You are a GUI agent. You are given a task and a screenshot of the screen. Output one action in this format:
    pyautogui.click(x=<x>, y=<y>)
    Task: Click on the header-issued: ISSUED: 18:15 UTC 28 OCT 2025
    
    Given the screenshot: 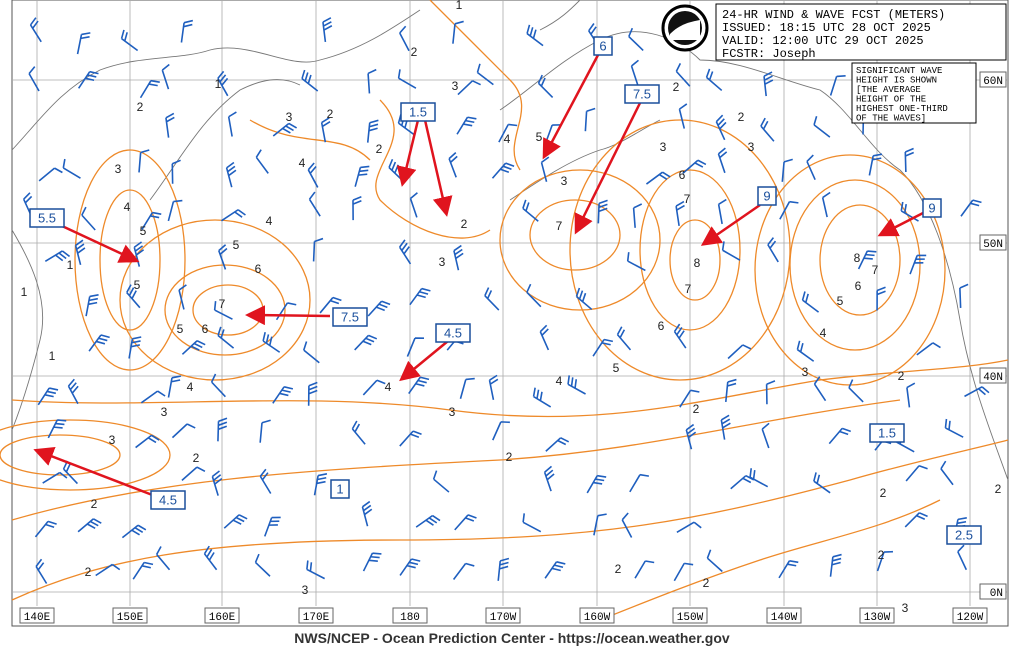 What is the action you would take?
    pyautogui.click(x=826, y=28)
    